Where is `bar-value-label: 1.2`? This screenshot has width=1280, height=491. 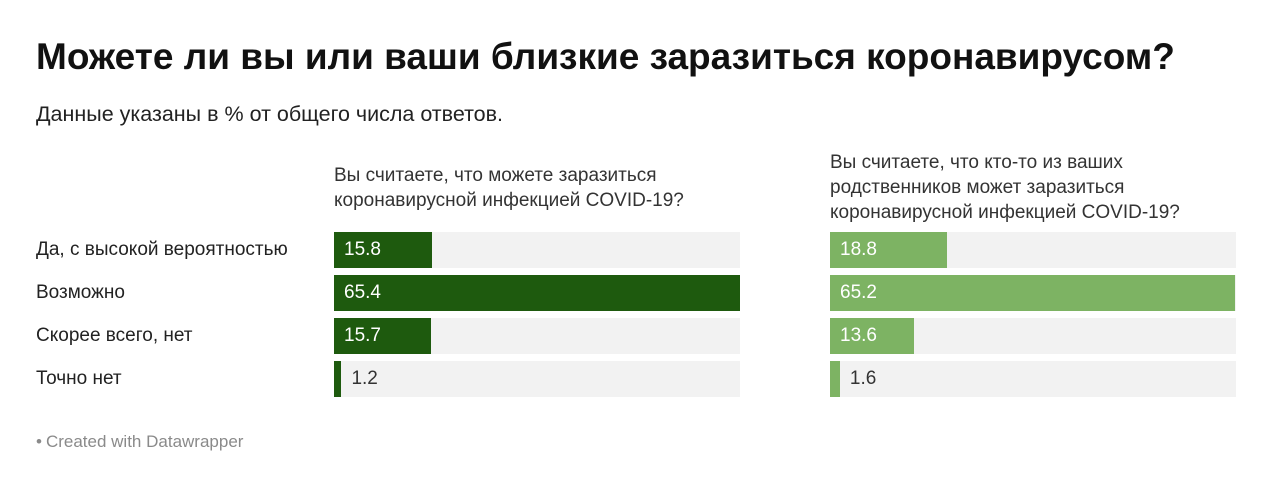
bar-value-label: 1.2 is located at coordinates (364, 378).